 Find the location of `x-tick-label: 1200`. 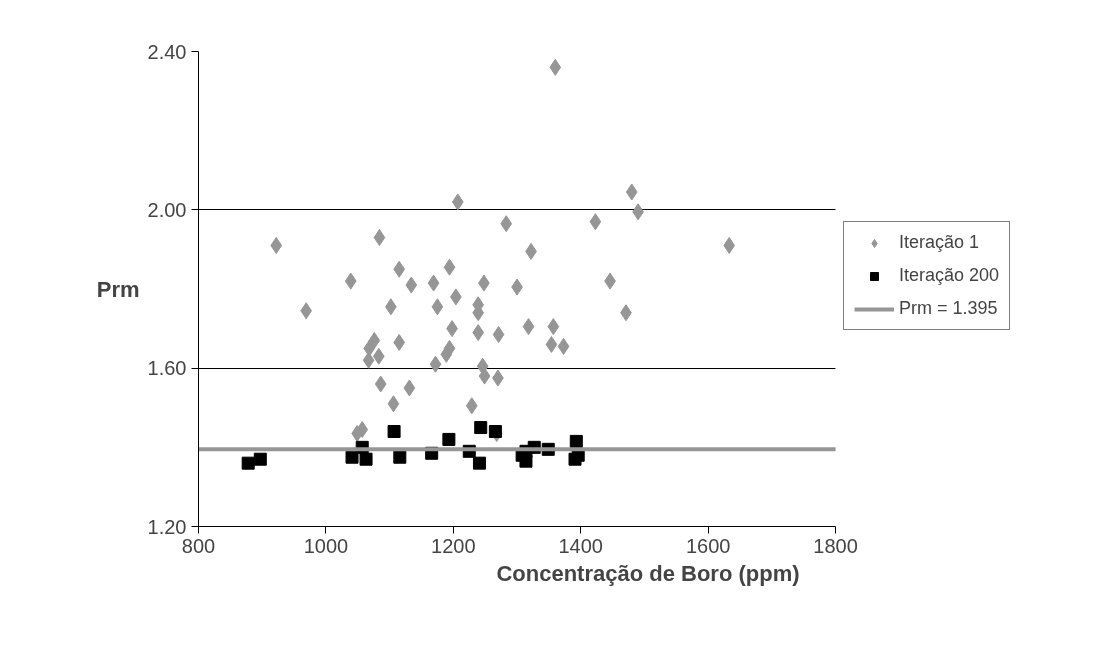

x-tick-label: 1200 is located at coordinates (453, 545).